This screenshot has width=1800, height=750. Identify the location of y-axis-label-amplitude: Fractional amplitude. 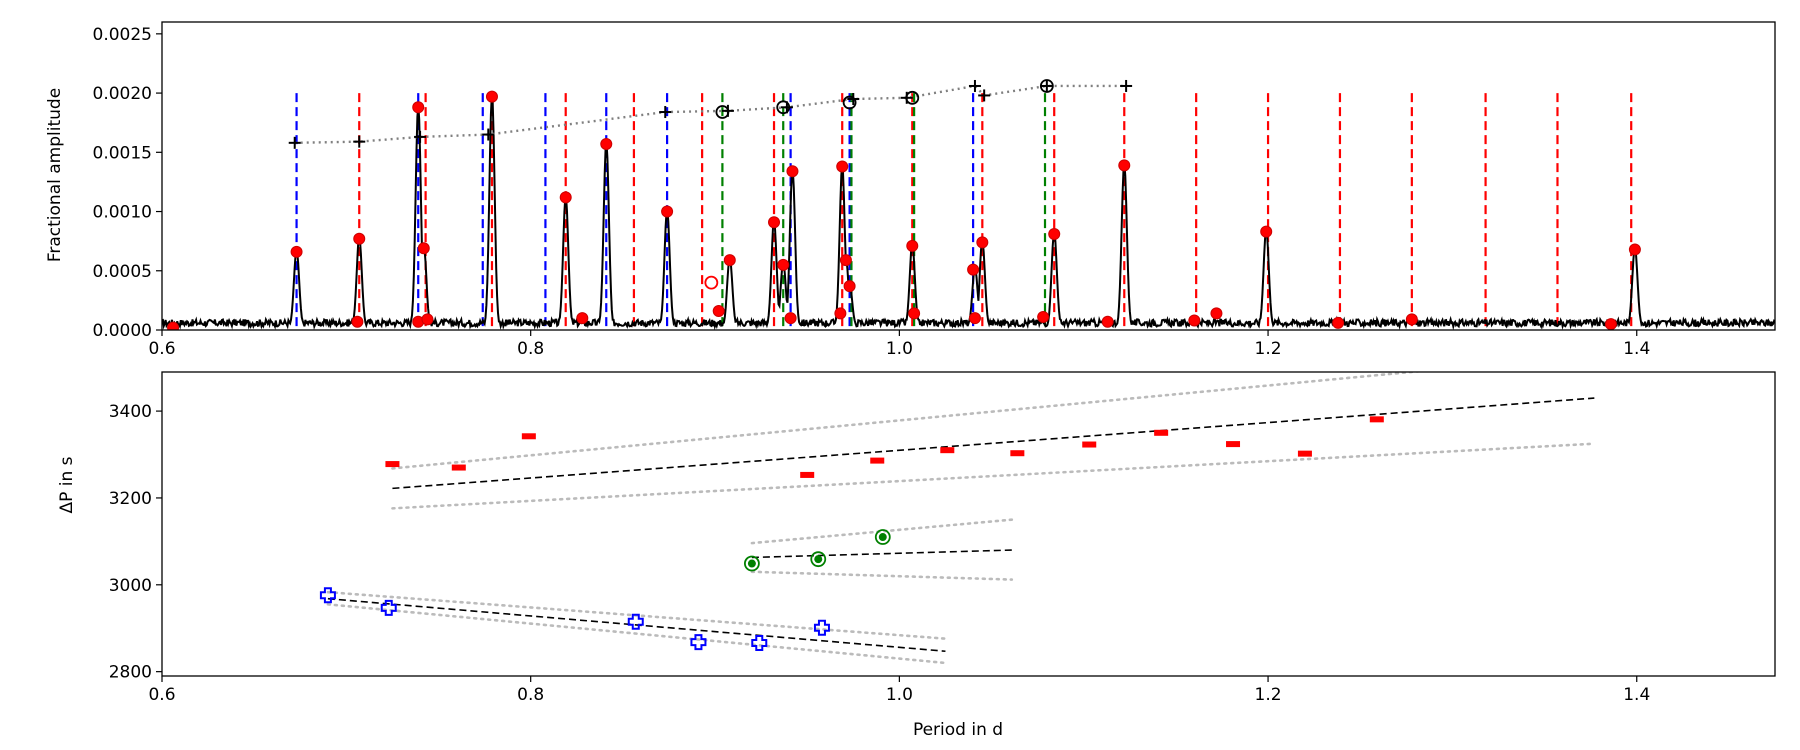
(55, 175).